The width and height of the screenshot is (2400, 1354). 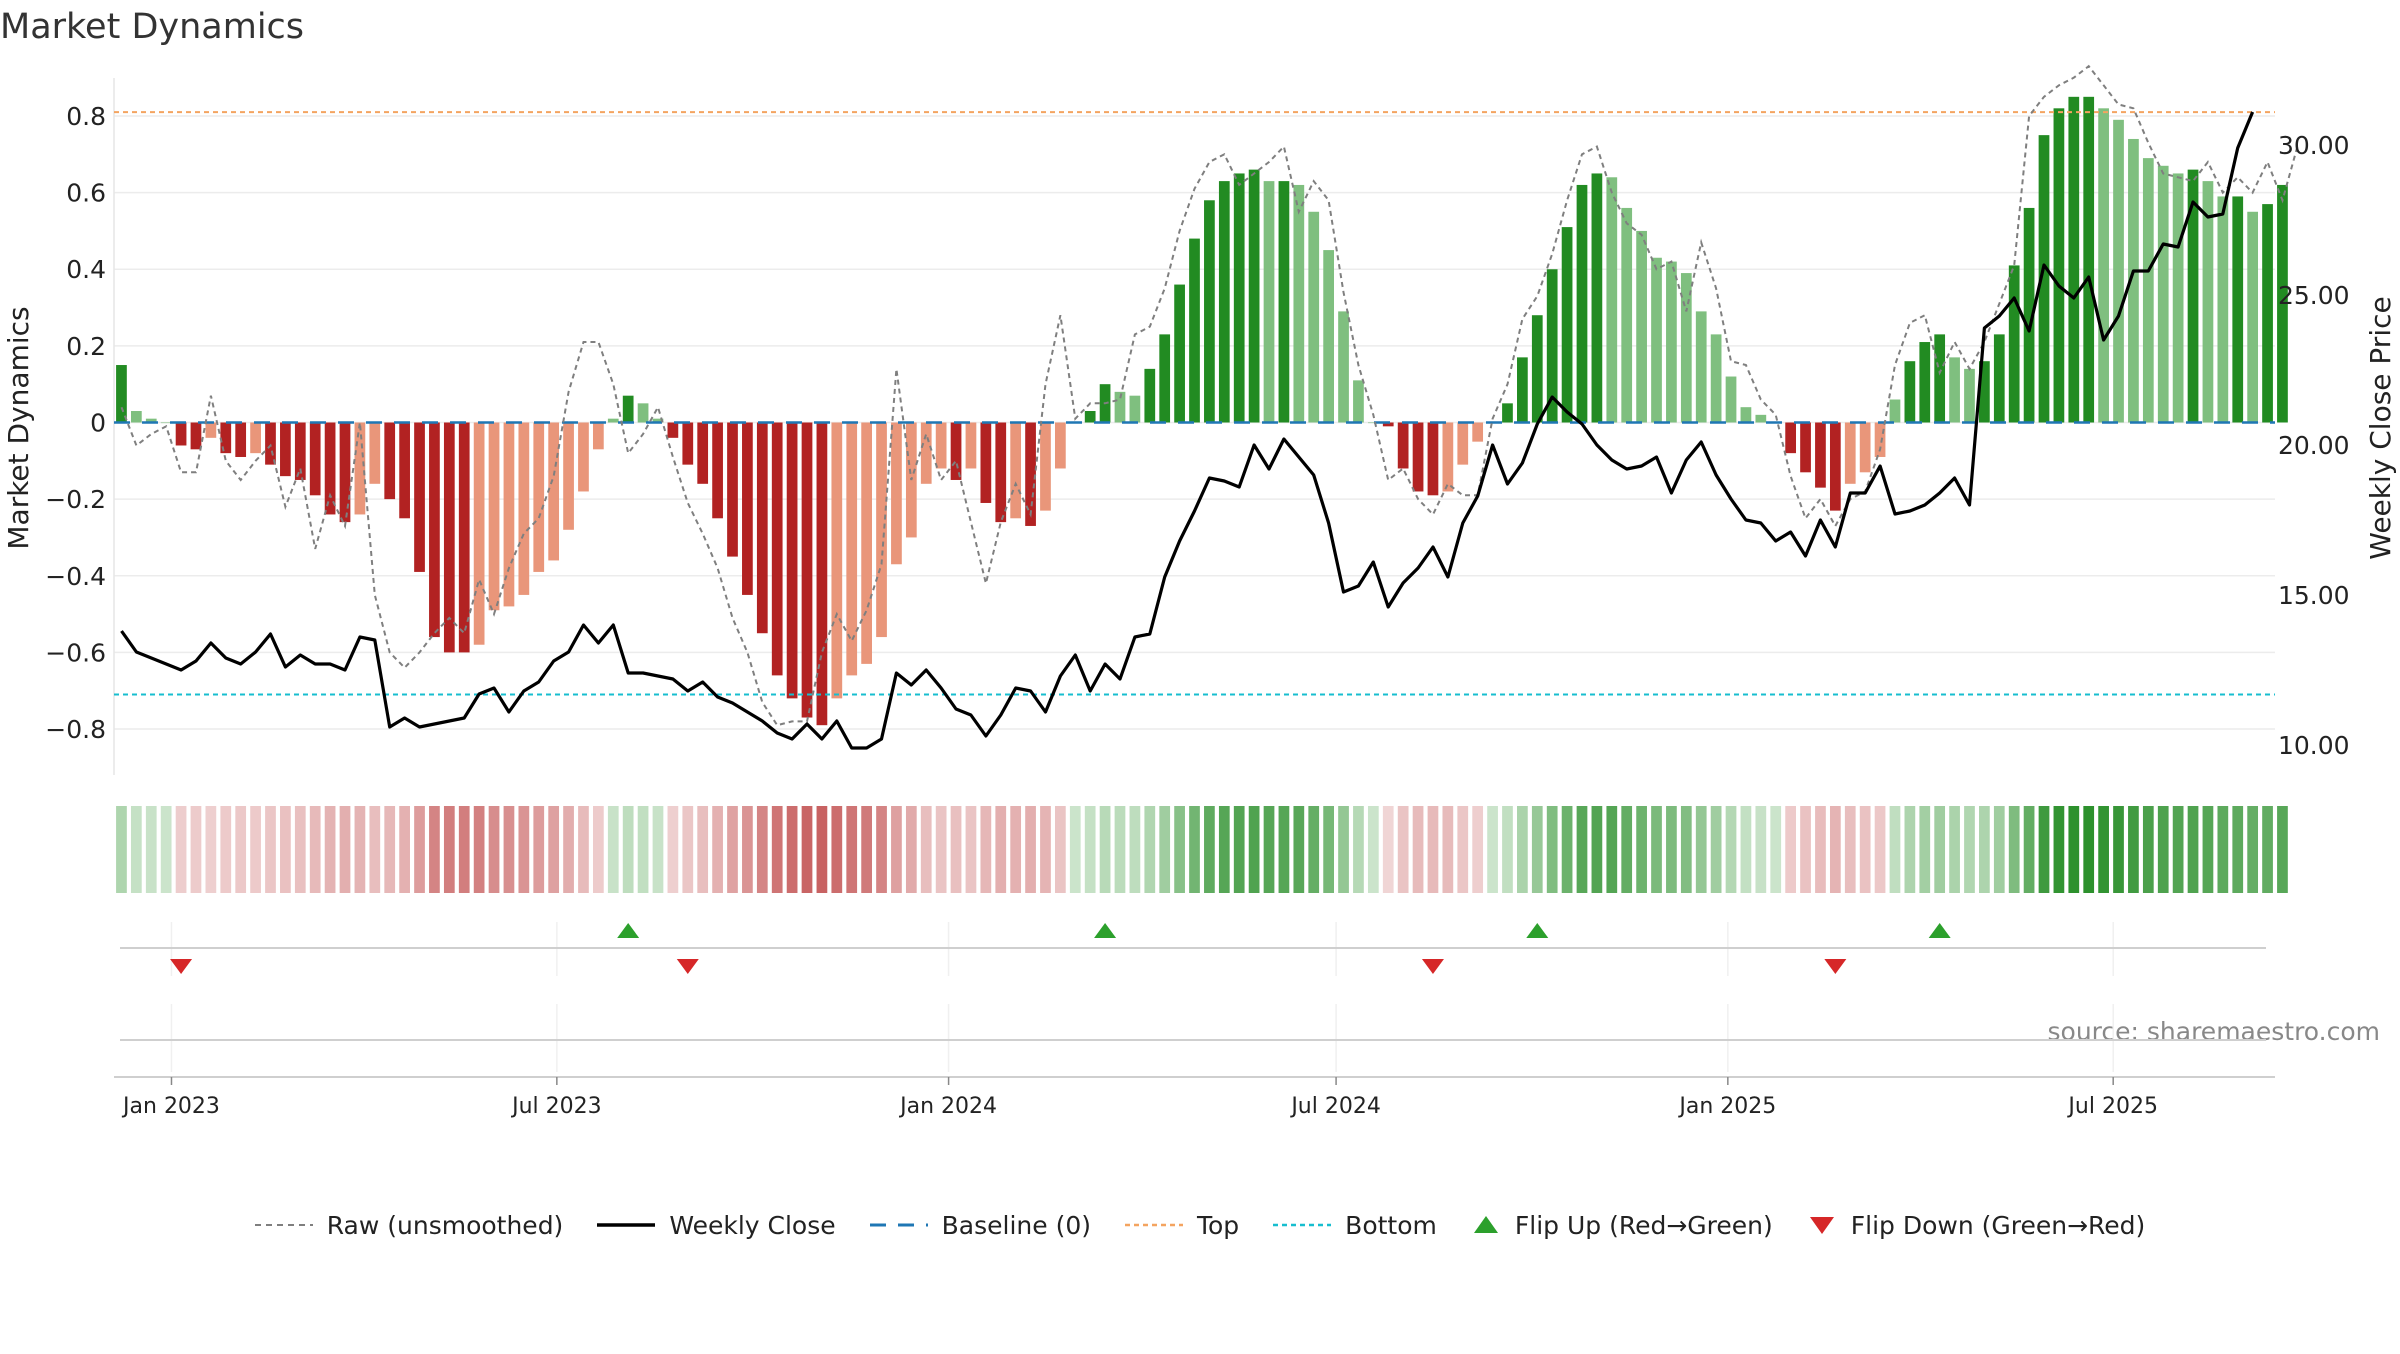 What do you see at coordinates (1976, 1225) in the screenshot?
I see `legend-item-flip-down: Flip Down (Green→Red)` at bounding box center [1976, 1225].